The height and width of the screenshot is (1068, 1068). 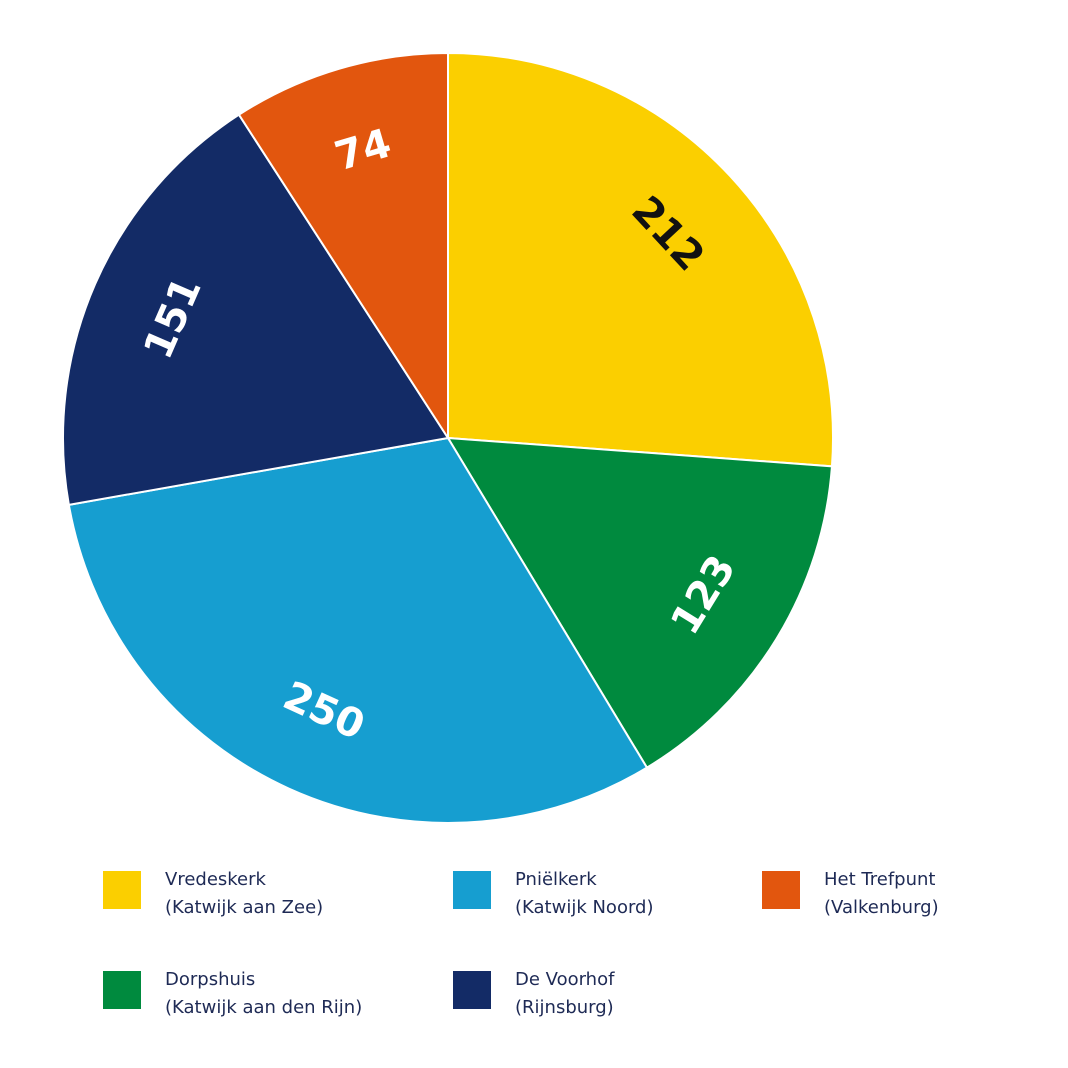 What do you see at coordinates (210, 979) in the screenshot?
I see `legend-name: Dorpshuis` at bounding box center [210, 979].